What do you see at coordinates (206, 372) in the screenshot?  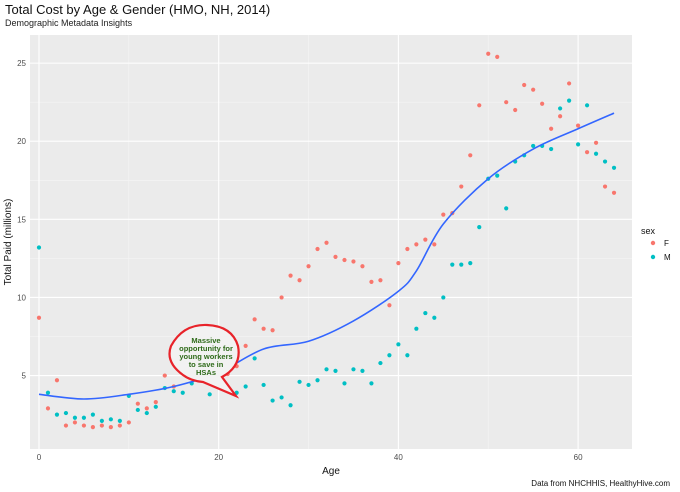 I see `annotation-line-5: HSAs` at bounding box center [206, 372].